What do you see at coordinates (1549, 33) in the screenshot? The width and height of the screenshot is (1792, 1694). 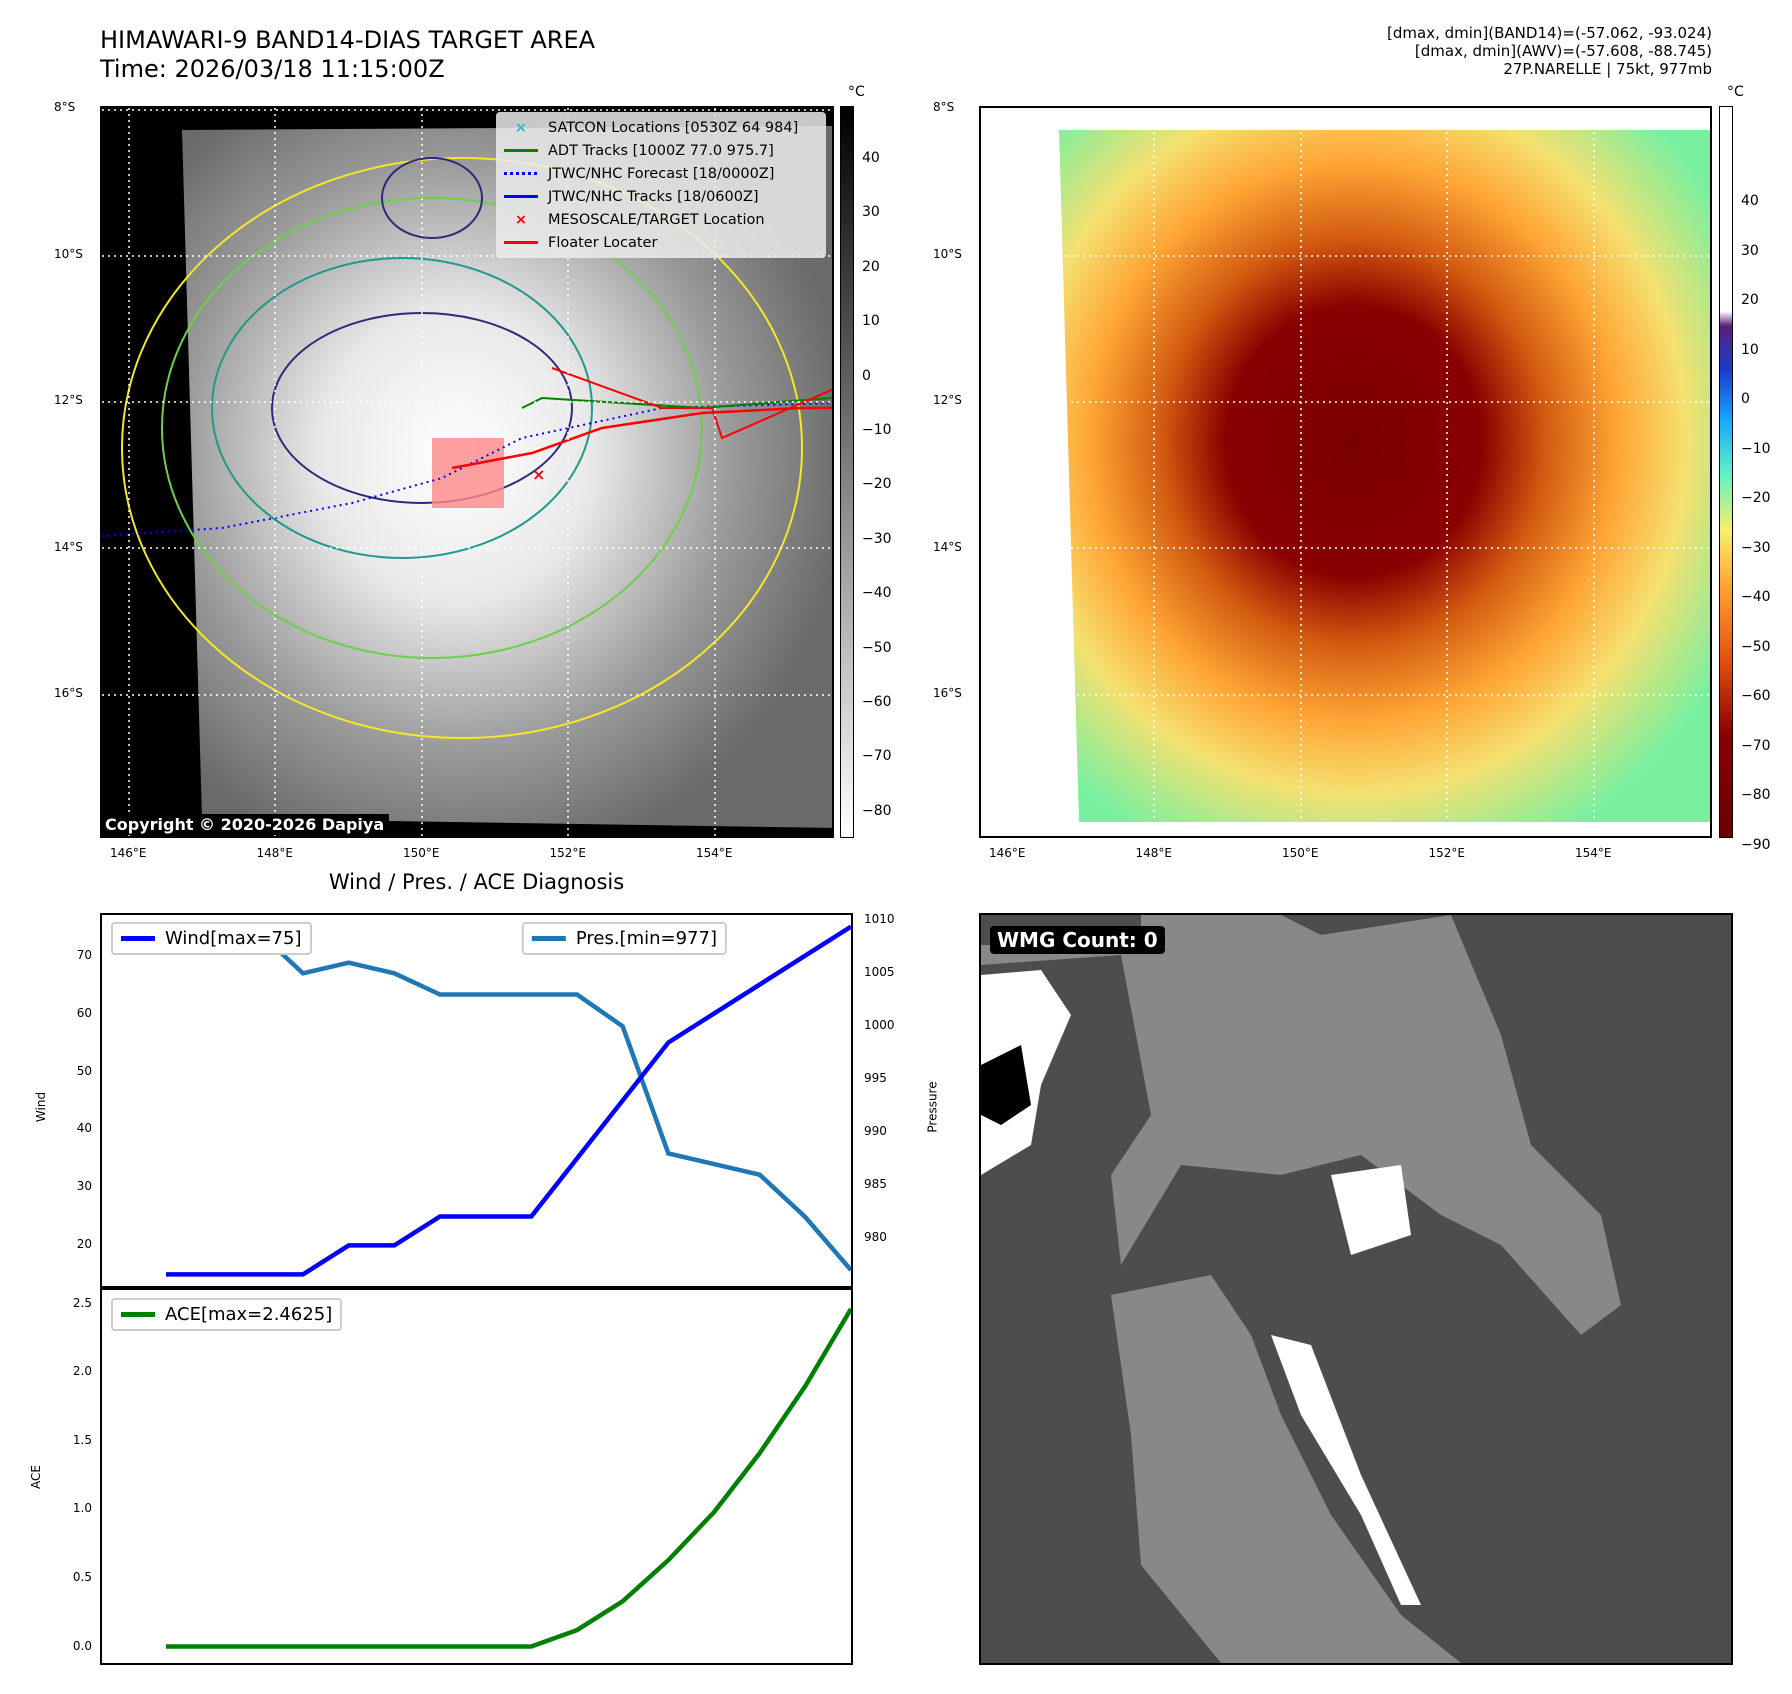 I see `band14-range: [dmax, dmin](BAND14)=(-57.062, -93.024)` at bounding box center [1549, 33].